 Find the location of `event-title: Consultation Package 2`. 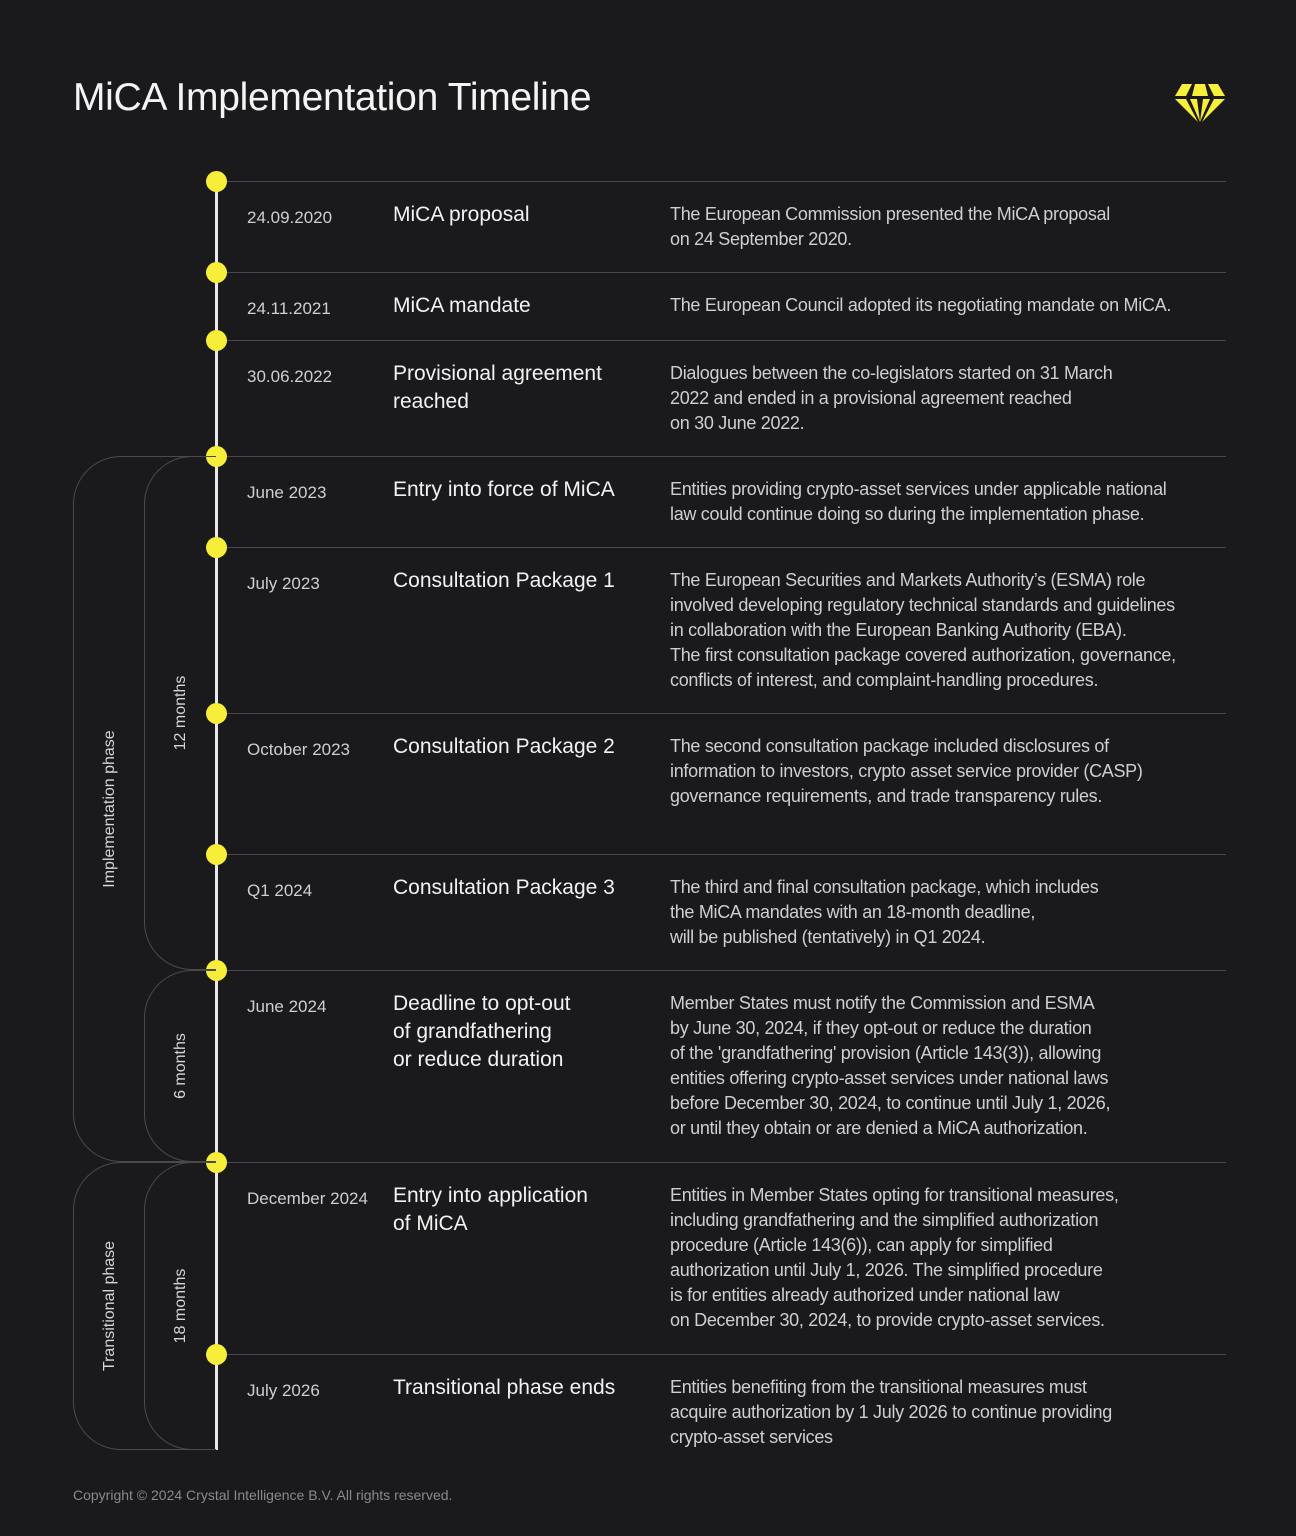

event-title: Consultation Package 2 is located at coordinates (504, 746).